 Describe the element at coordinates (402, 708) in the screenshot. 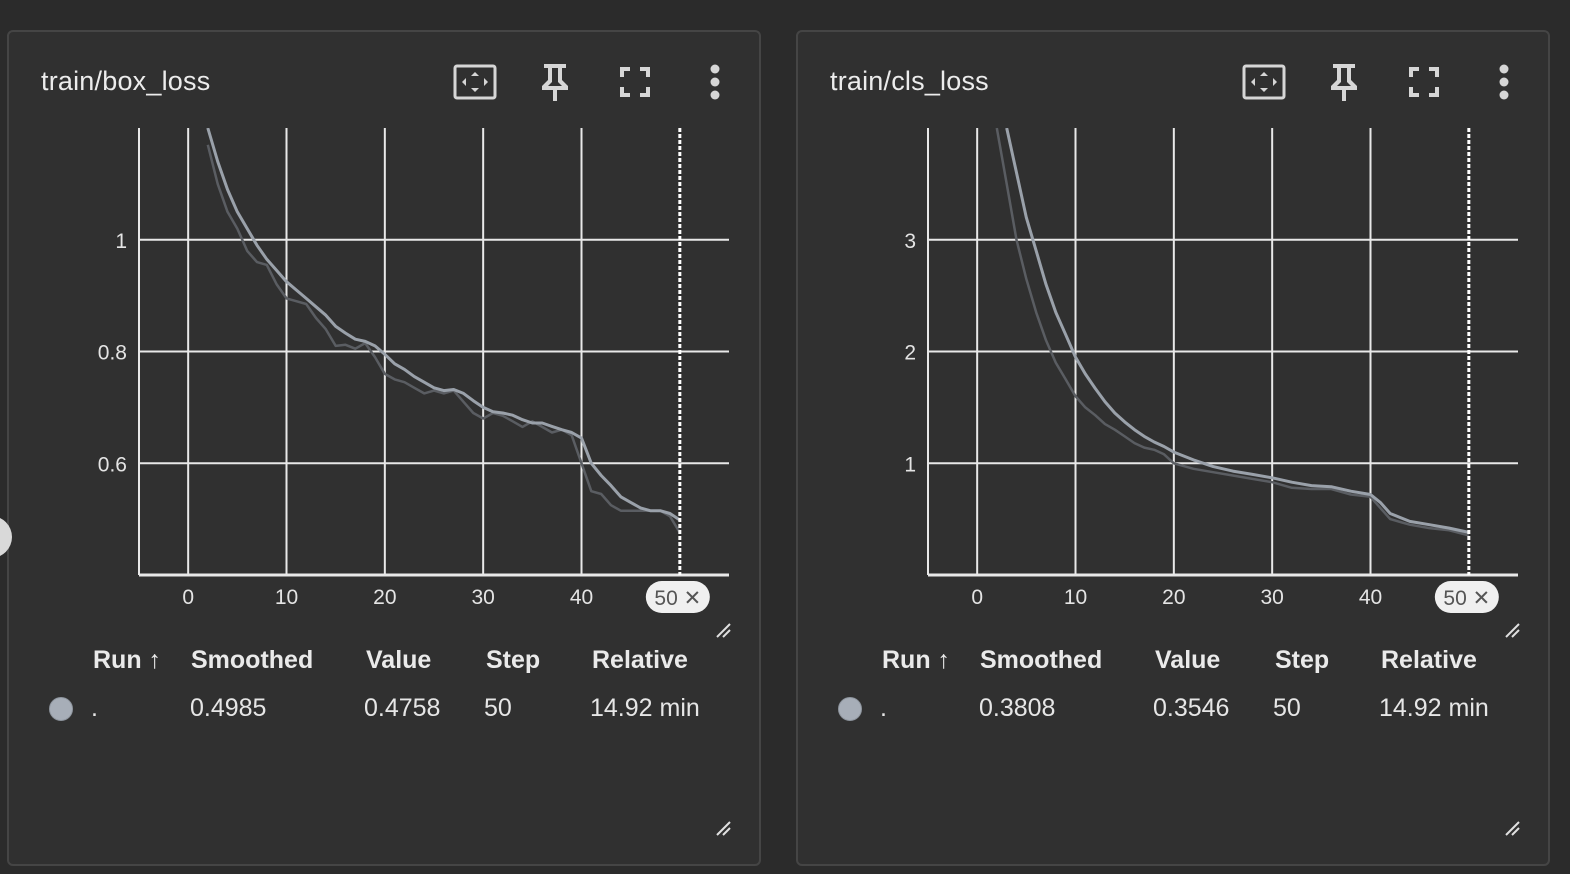

I see `cell-value: 0.4758` at that location.